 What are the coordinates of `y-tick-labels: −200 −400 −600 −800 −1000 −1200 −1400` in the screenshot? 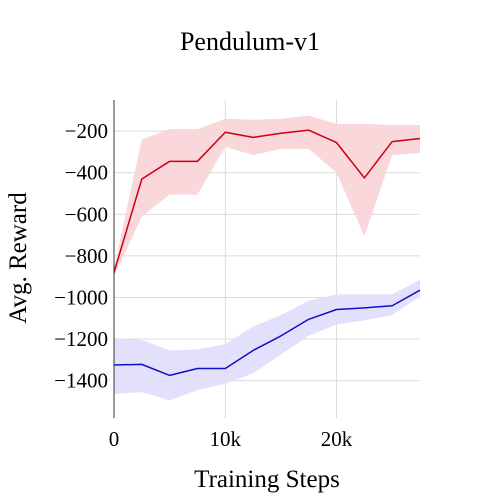 It's located at (81, 255).